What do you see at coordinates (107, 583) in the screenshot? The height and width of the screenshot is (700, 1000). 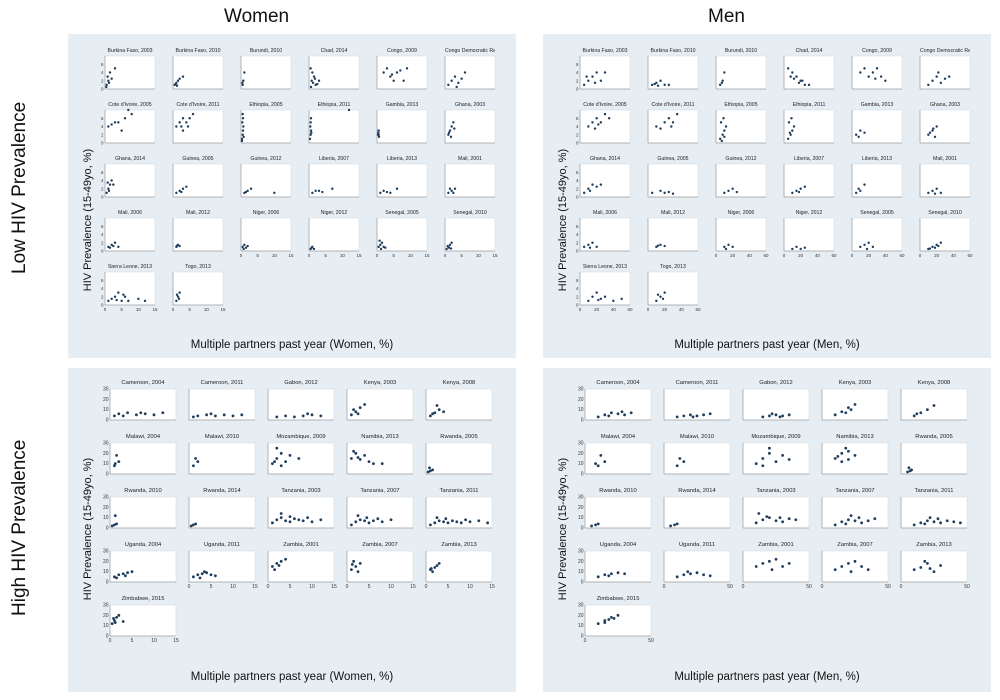 I see `y-tick-label: 0` at bounding box center [107, 583].